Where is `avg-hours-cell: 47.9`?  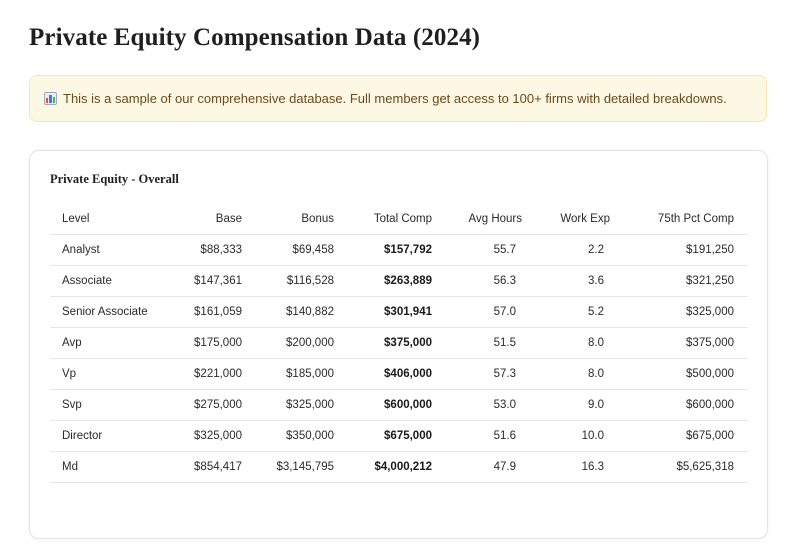 avg-hours-cell: 47.9 is located at coordinates (487, 467).